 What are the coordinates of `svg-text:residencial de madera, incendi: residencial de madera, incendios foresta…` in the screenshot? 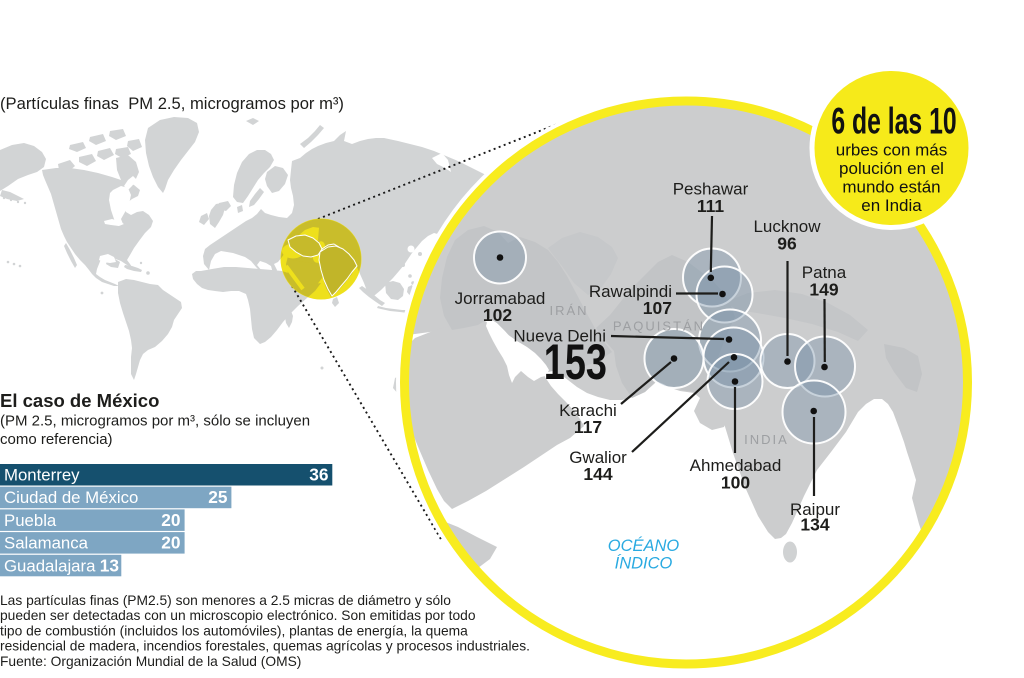 It's located at (265, 646).